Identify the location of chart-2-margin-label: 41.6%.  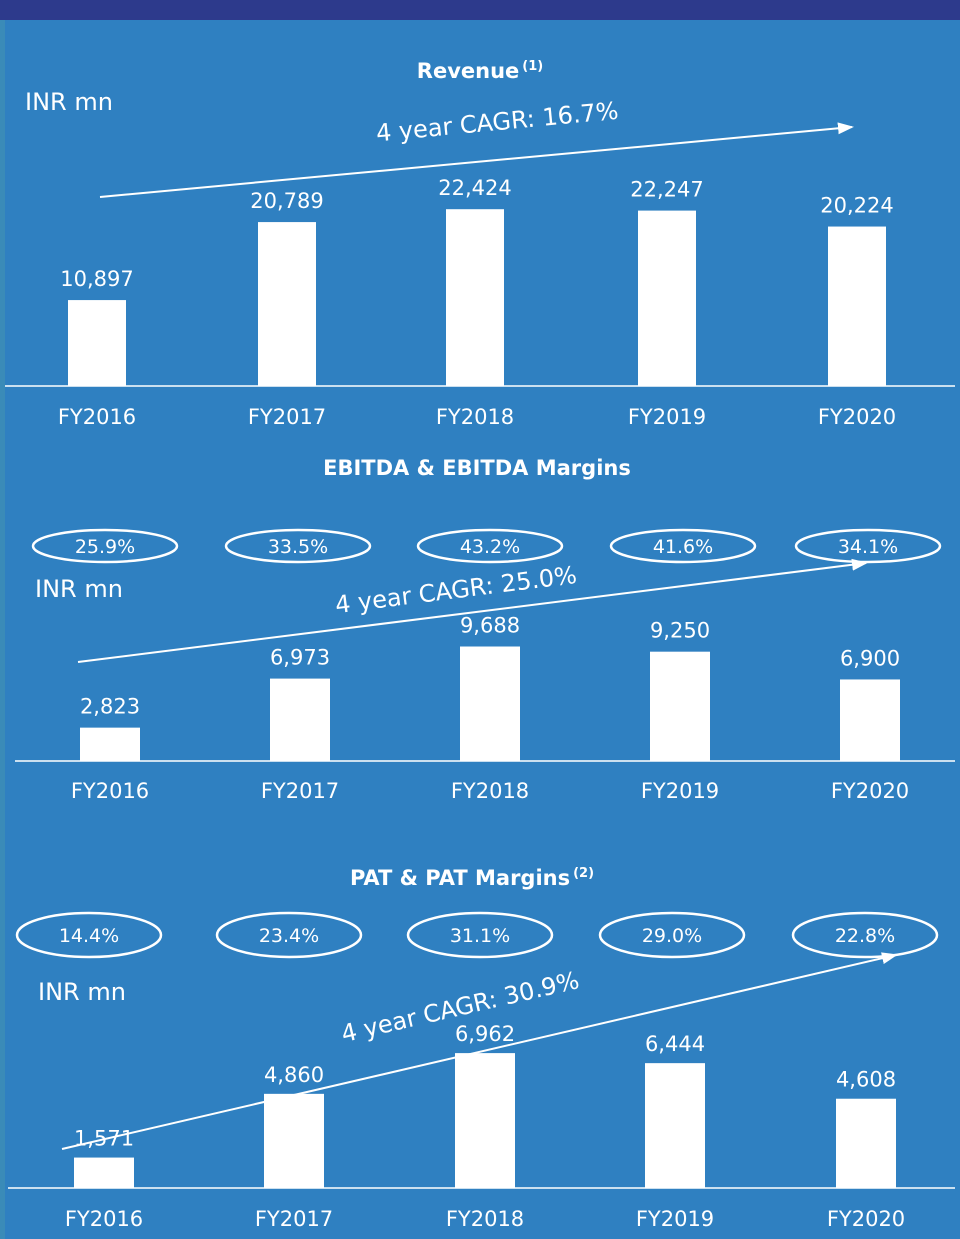
(683, 547).